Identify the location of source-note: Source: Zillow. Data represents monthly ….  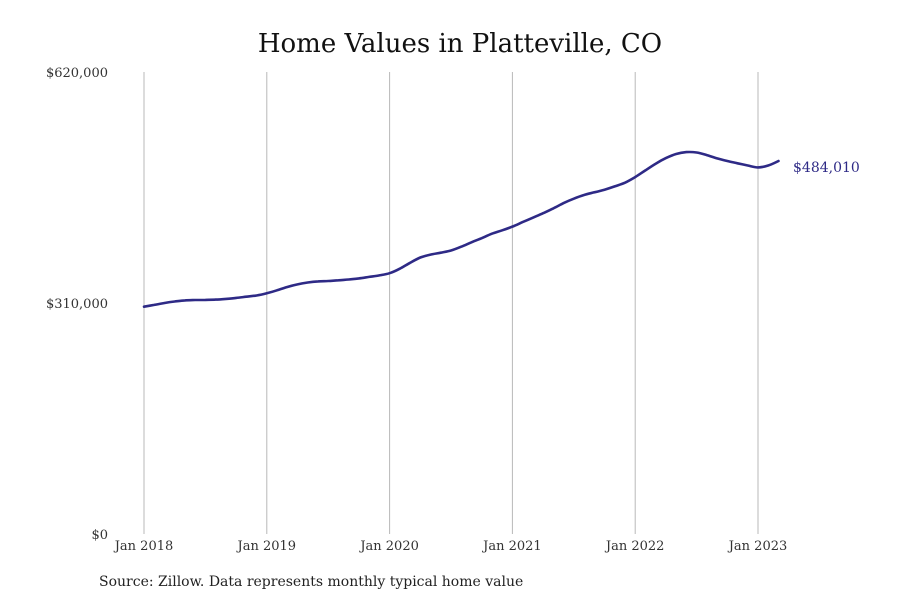
(311, 582).